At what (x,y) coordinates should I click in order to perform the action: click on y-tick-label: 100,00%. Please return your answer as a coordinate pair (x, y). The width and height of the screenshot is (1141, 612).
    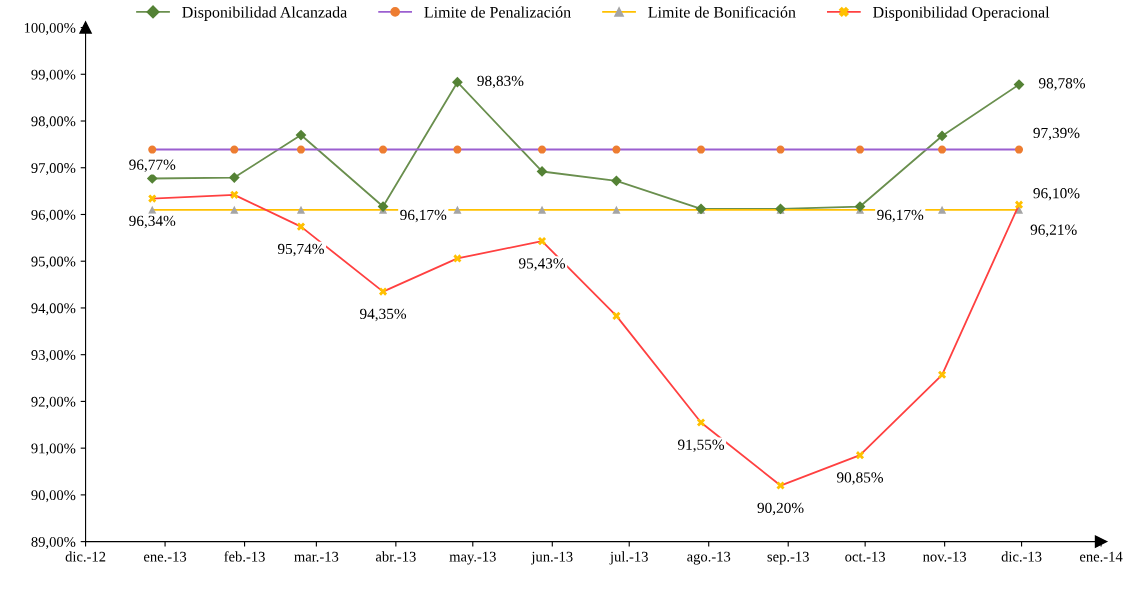
    Looking at the image, I should click on (50, 28).